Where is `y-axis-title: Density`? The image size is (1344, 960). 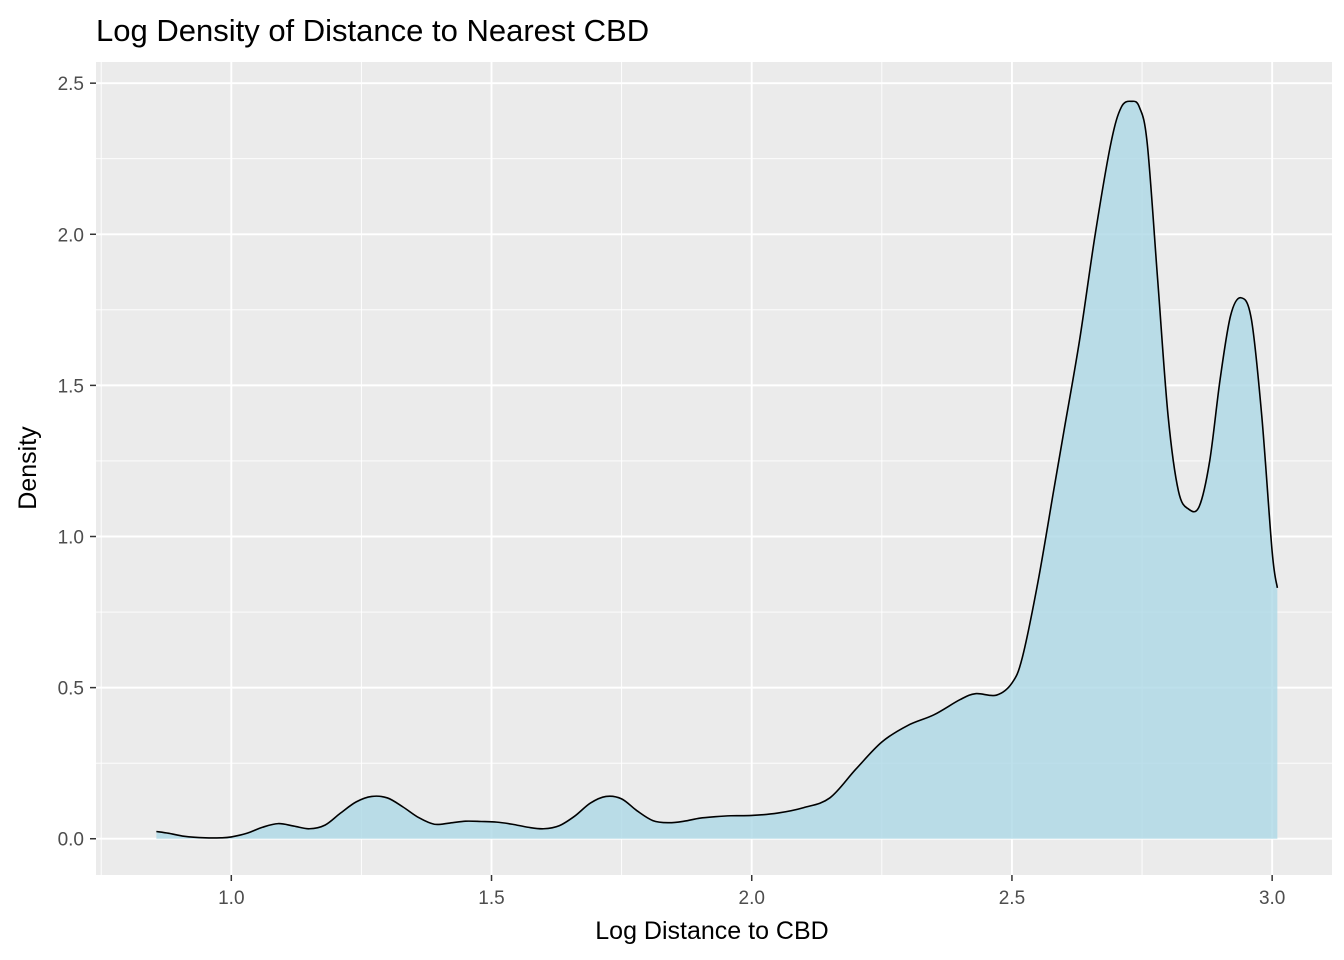 y-axis-title: Density is located at coordinates (28, 468).